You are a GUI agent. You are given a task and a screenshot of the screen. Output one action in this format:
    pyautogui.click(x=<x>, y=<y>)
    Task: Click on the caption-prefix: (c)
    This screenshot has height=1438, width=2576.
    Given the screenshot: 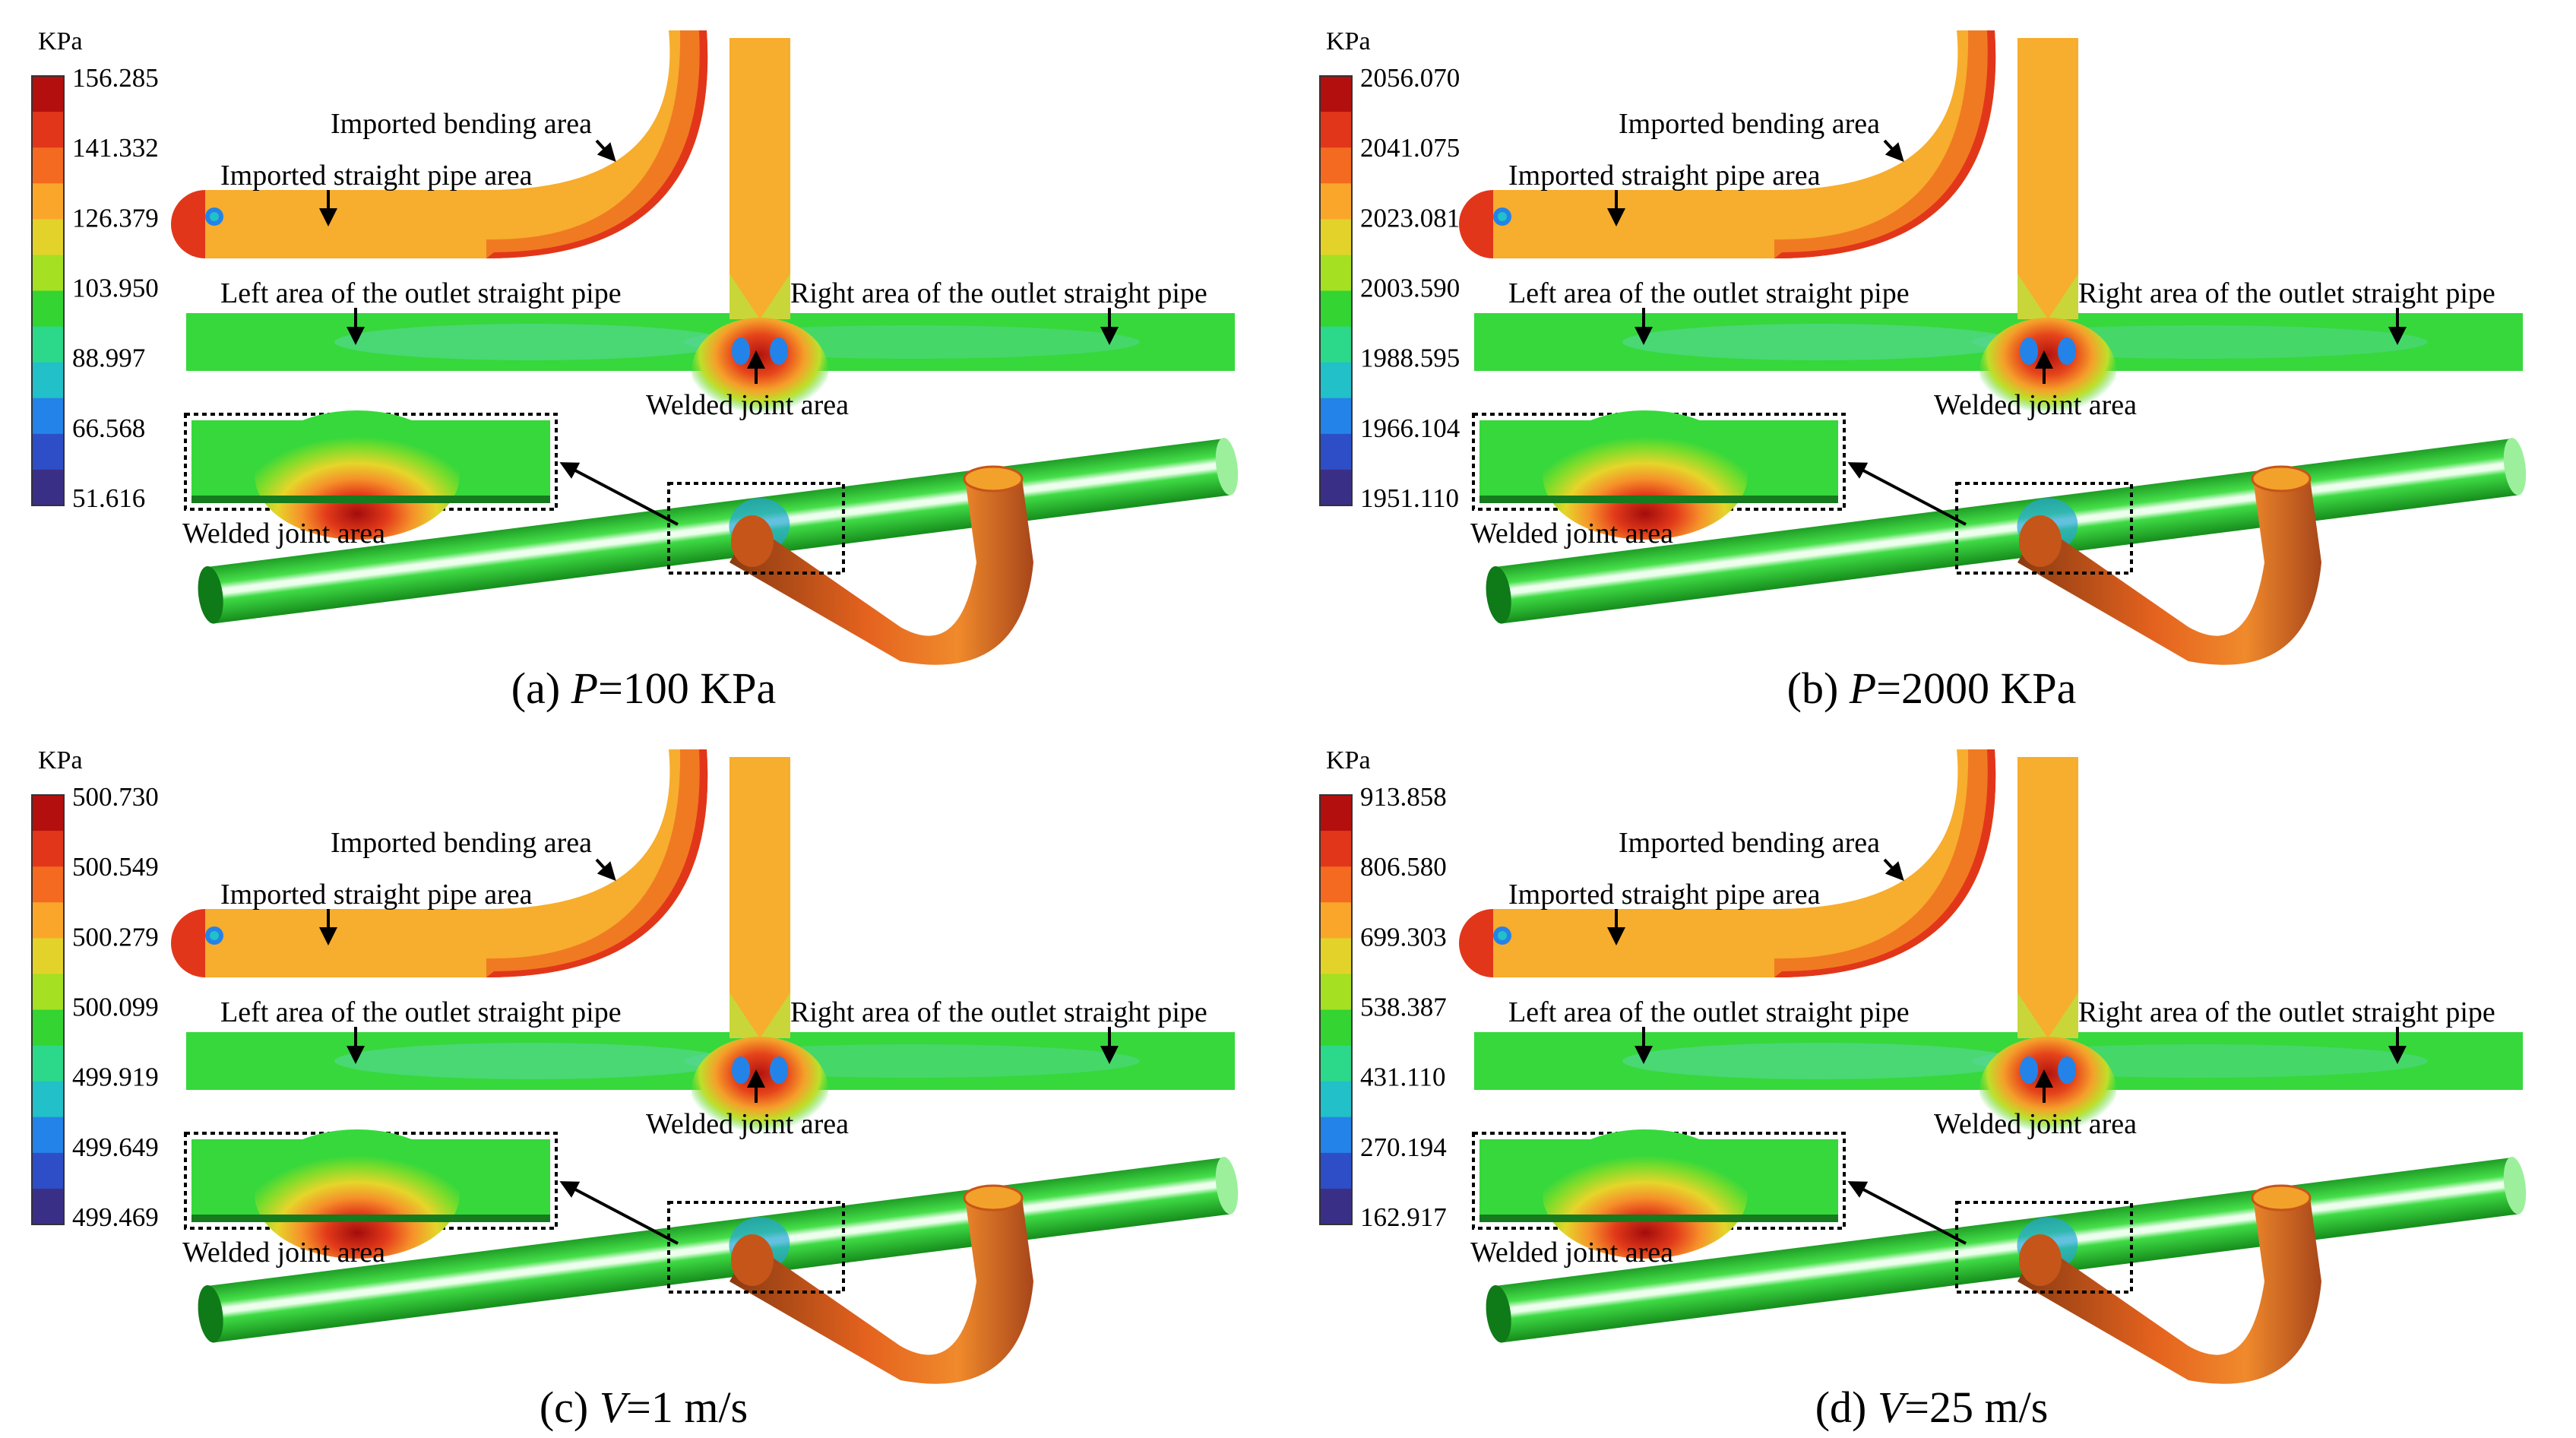 What is the action you would take?
    pyautogui.click(x=570, y=1407)
    